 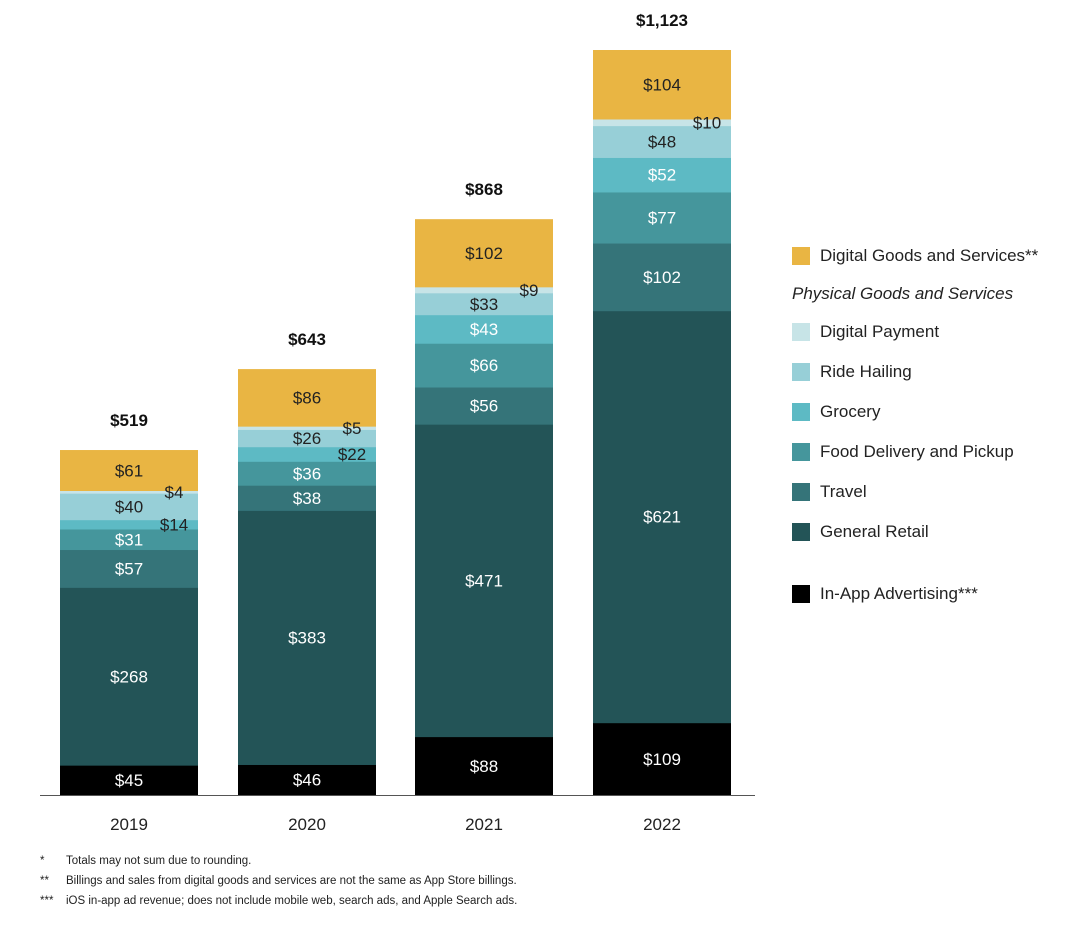 What do you see at coordinates (899, 593) in the screenshot?
I see `legend-label: In-App Advertising***` at bounding box center [899, 593].